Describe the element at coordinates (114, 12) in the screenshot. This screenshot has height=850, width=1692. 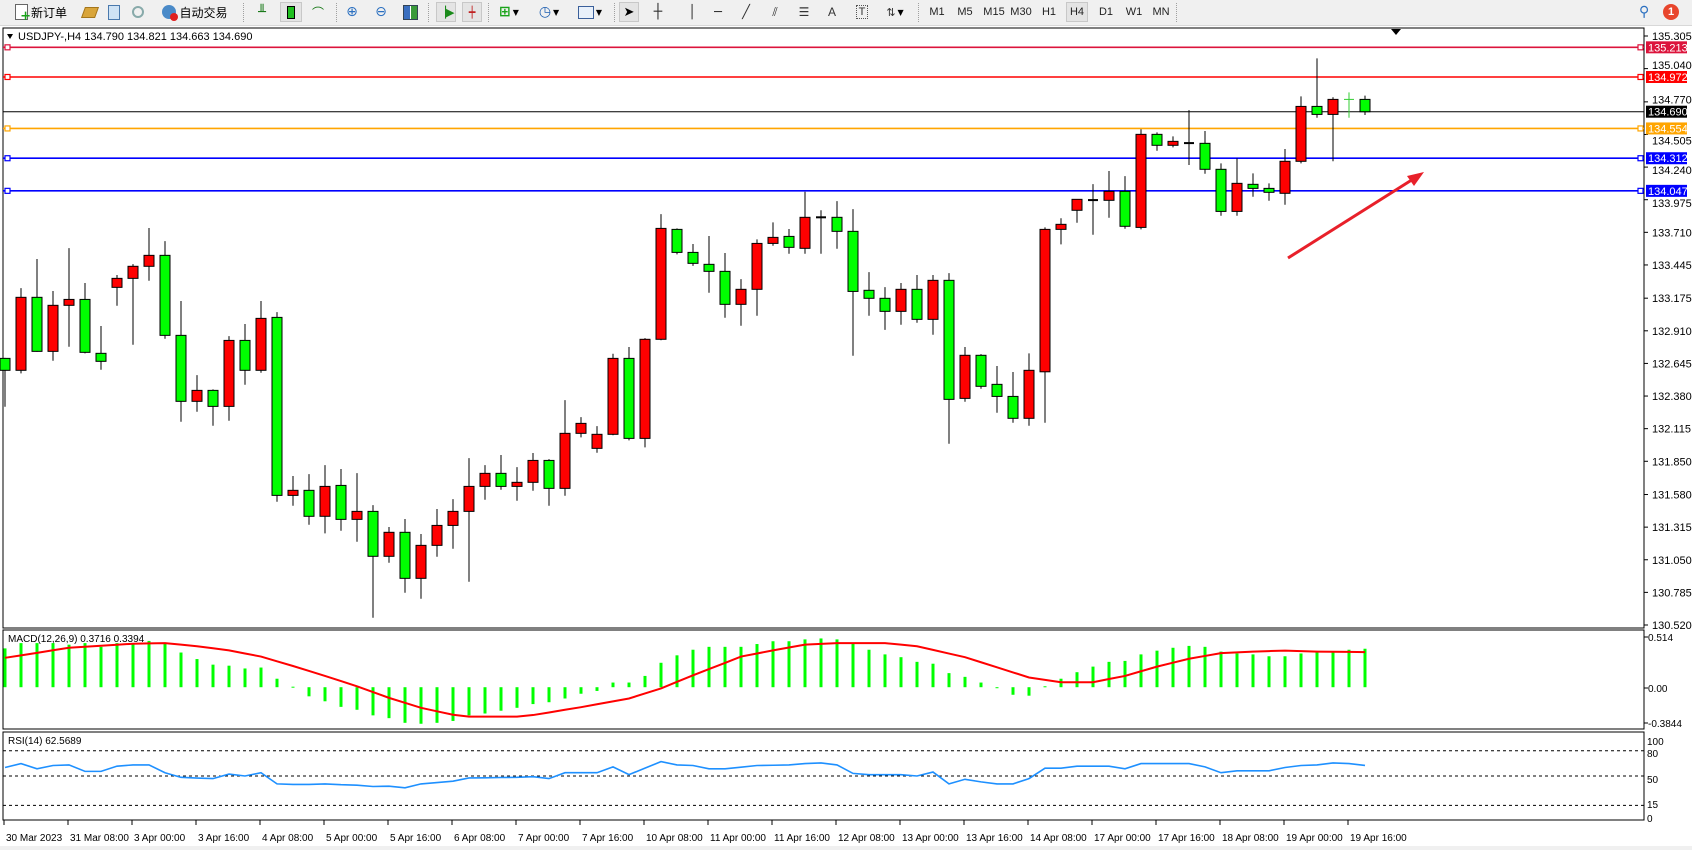
I see `history-center-button` at that location.